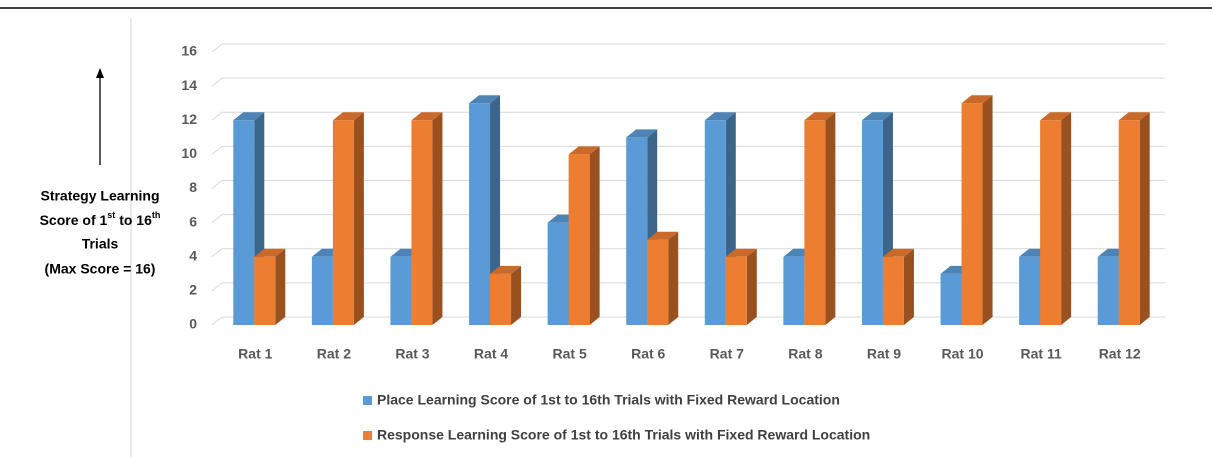 This screenshot has width=1212, height=457. What do you see at coordinates (100, 269) in the screenshot?
I see `y-axis-label: (Max Score = 16)` at bounding box center [100, 269].